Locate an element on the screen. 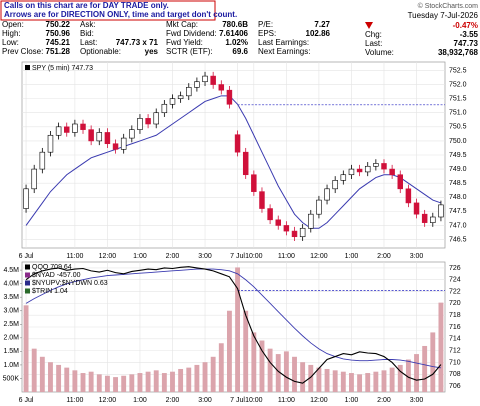 This screenshot has height=406, width=480. legend-label: $TRIN 1.04 is located at coordinates (50, 291).